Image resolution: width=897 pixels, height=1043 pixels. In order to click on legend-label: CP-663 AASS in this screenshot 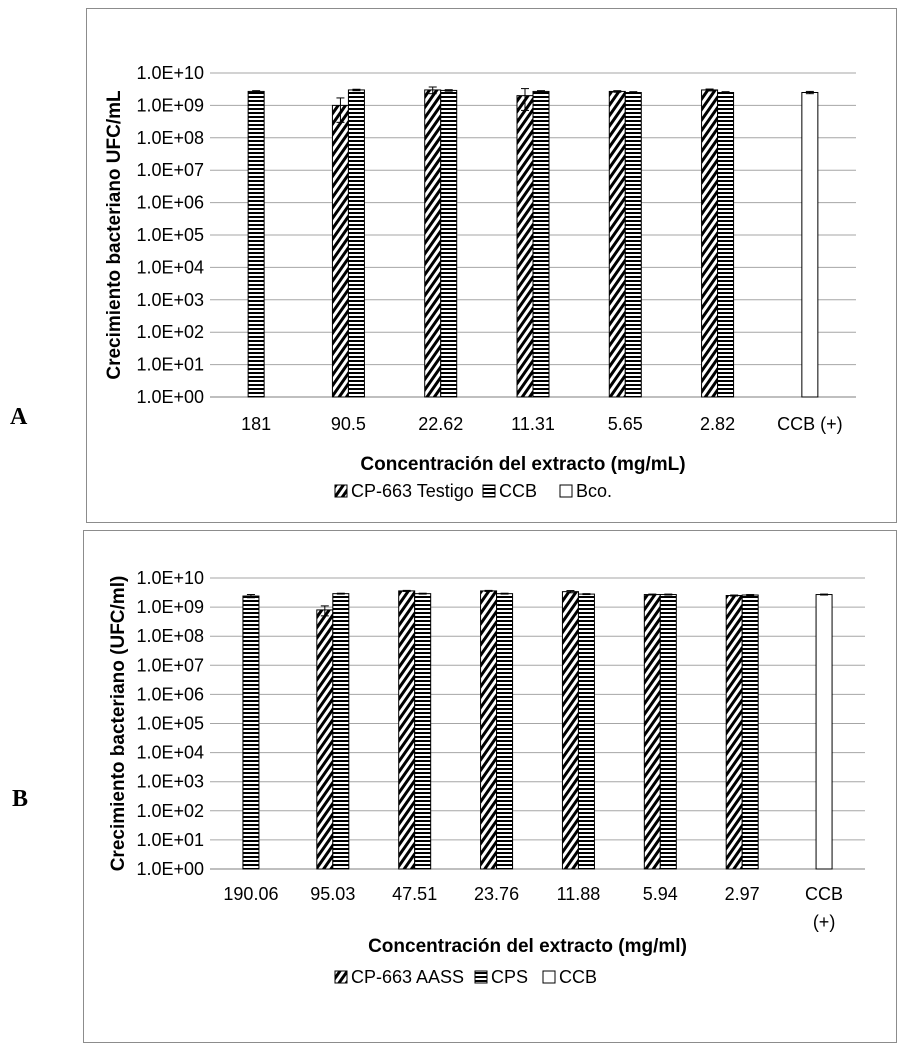, I will do `click(407, 977)`.